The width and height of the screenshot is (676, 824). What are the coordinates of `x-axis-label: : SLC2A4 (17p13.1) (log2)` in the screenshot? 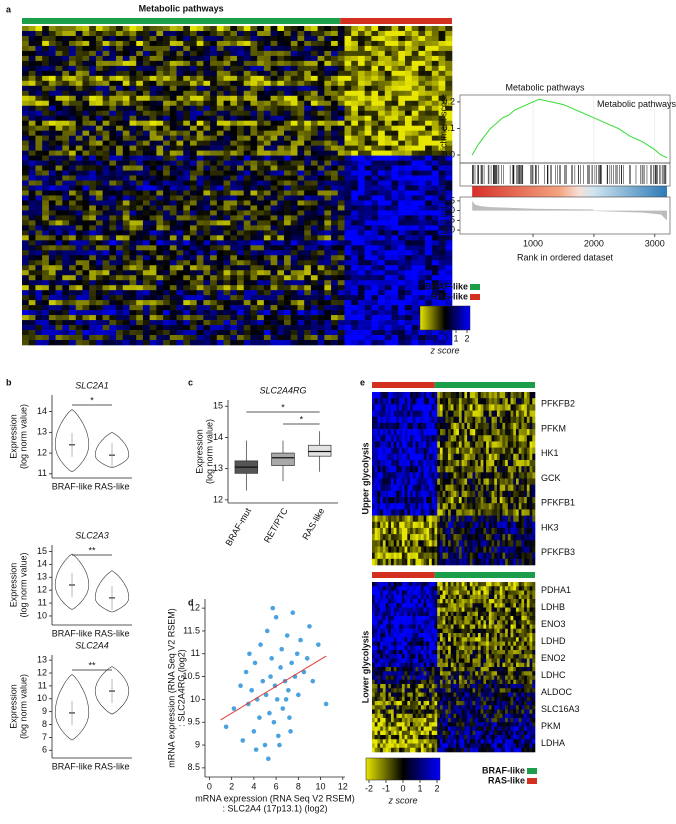 It's located at (274, 808).